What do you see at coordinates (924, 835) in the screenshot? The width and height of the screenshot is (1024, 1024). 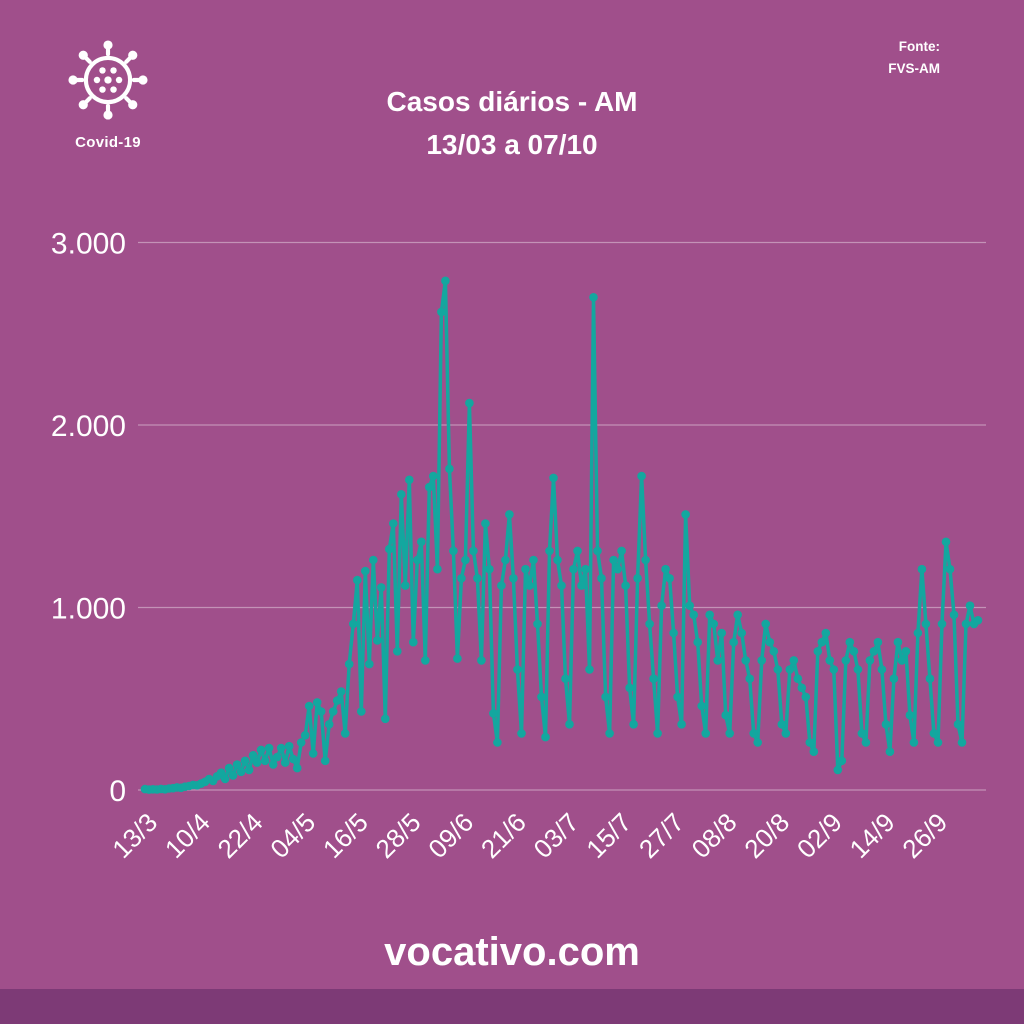 I see `svg-text: 26/9` at bounding box center [924, 835].